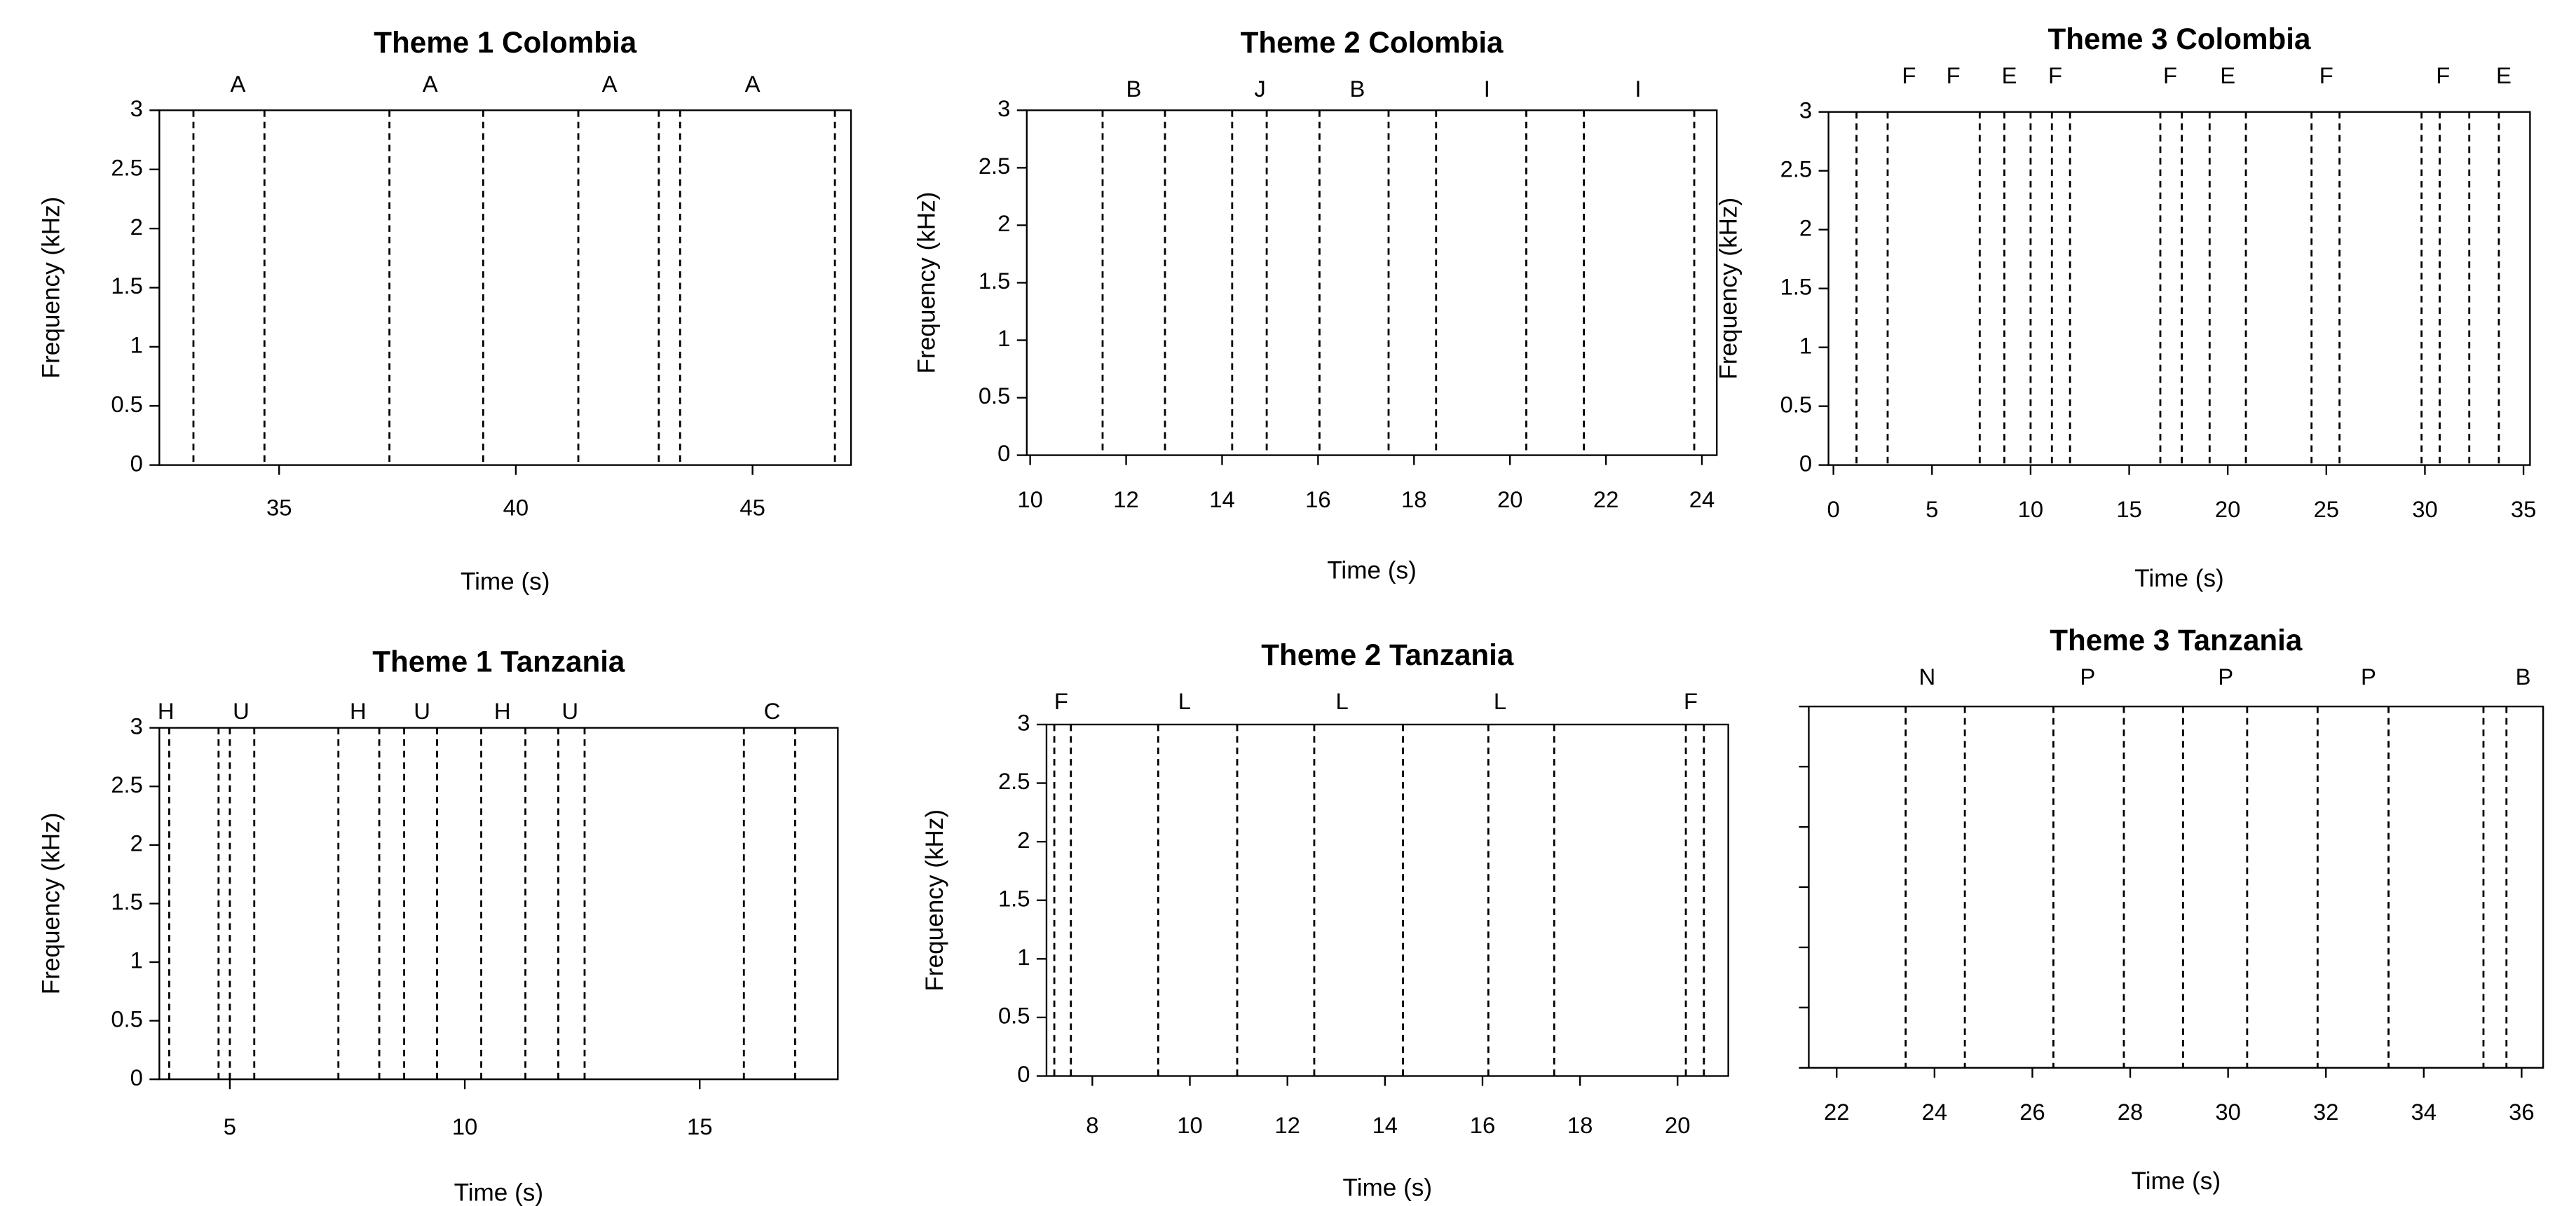 This screenshot has height=1206, width=2576. What do you see at coordinates (1784, 892) in the screenshot?
I see `y-tick-group: 0 0.5 1 1.5 2 2.5 3` at bounding box center [1784, 892].